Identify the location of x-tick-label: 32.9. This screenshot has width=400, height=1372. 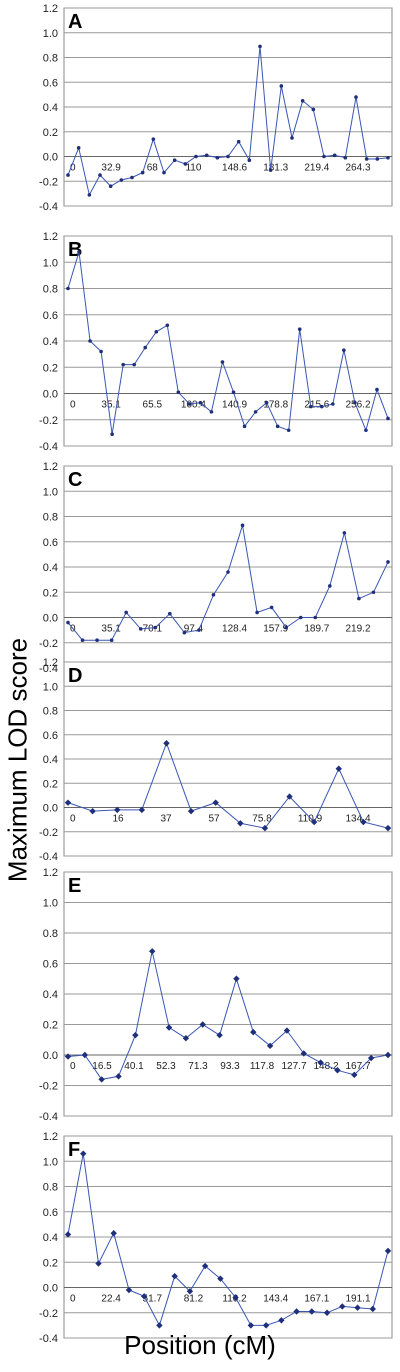
(111, 168).